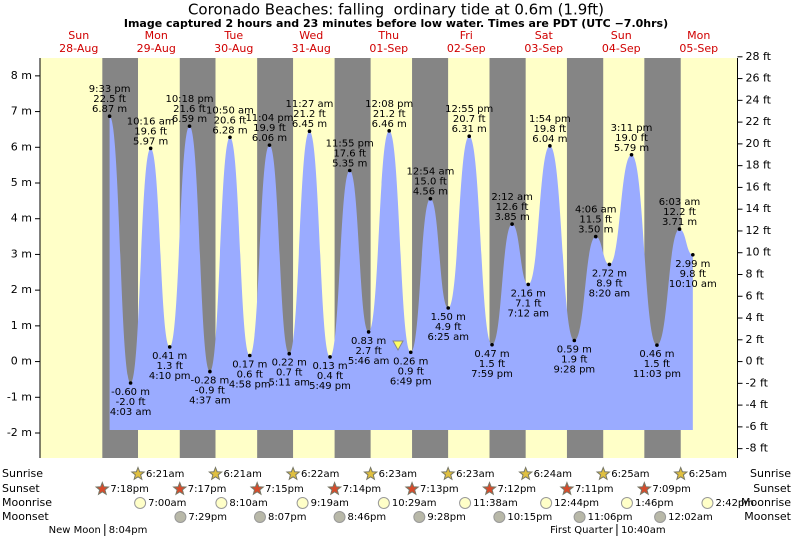  Describe the element at coordinates (210, 401) in the screenshot. I see `tide-label: 4:37 am` at that location.